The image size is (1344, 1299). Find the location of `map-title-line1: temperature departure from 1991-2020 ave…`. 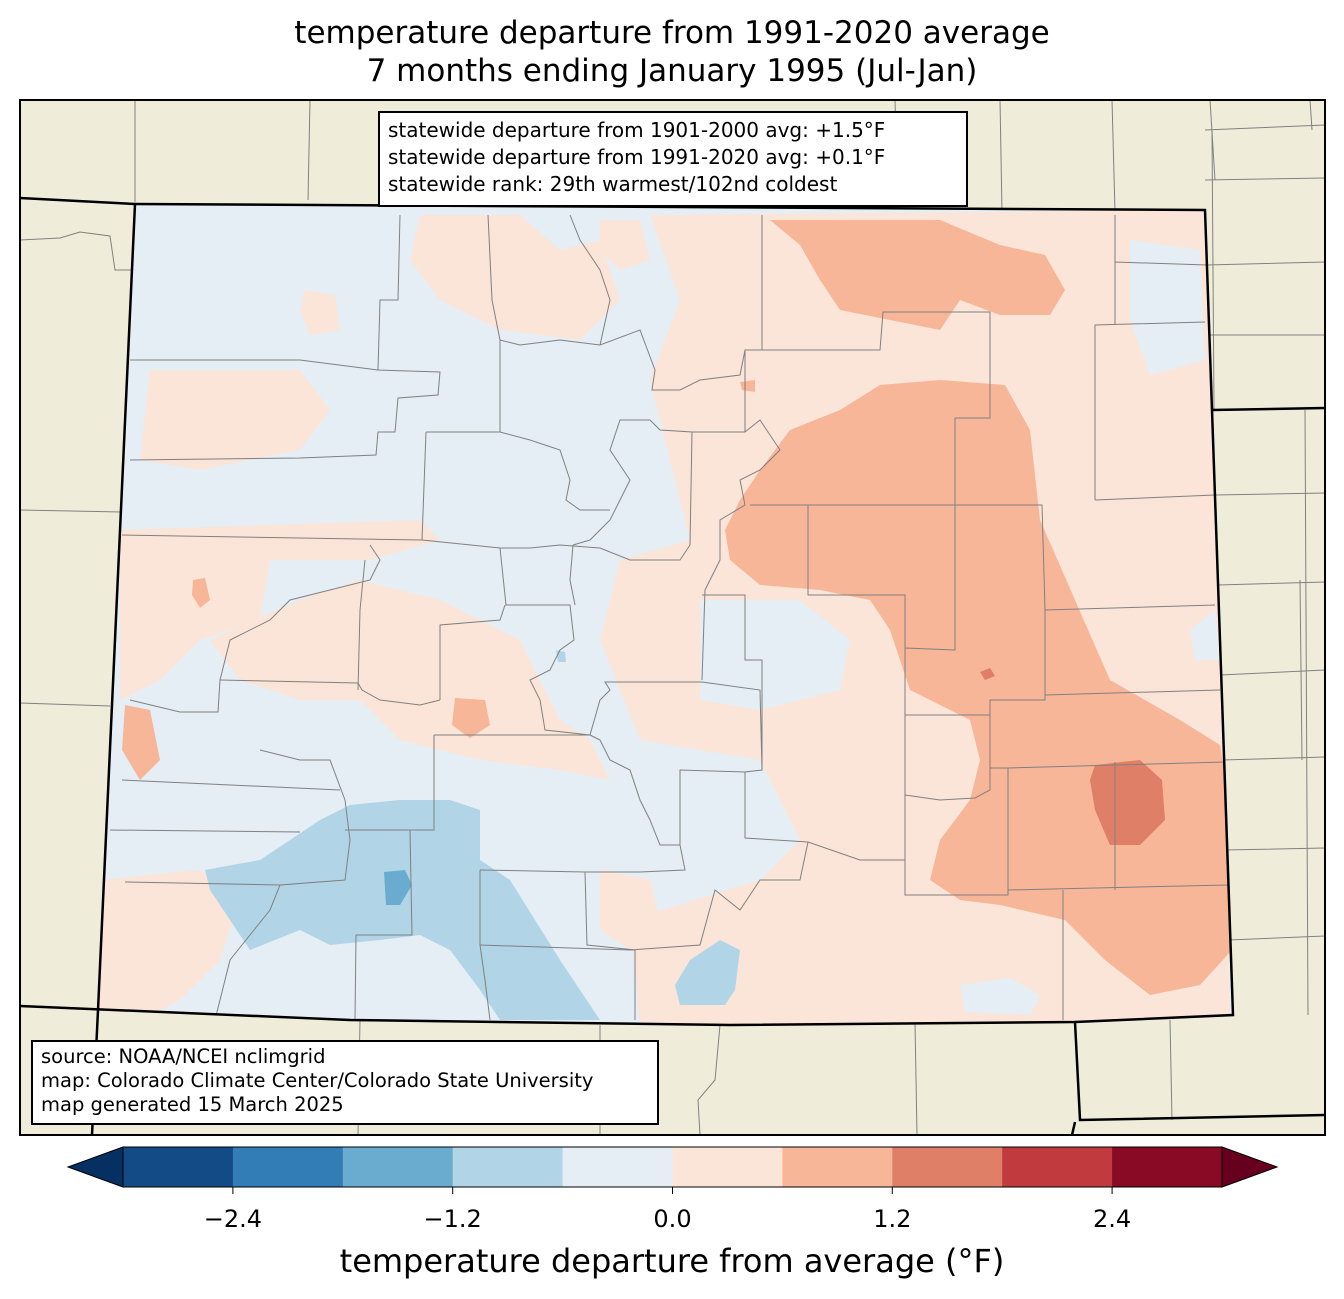

map-title-line1: temperature departure from 1991-2020 ave… is located at coordinates (672, 33).